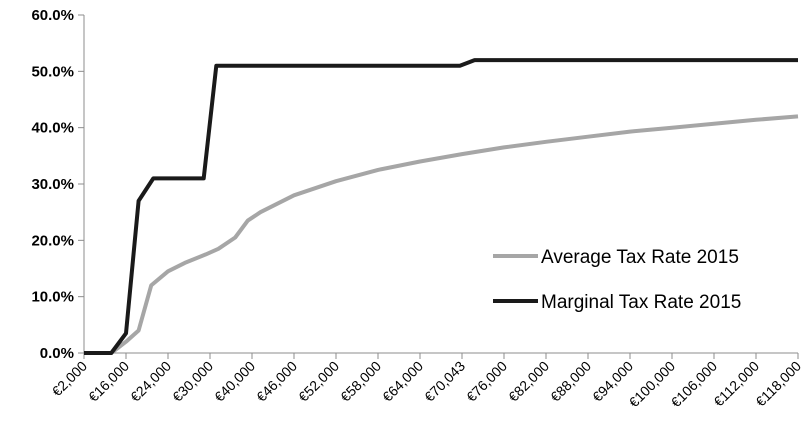 The image size is (803, 437). What do you see at coordinates (70, 379) in the screenshot?
I see `x-tick-label: €2,000` at bounding box center [70, 379].